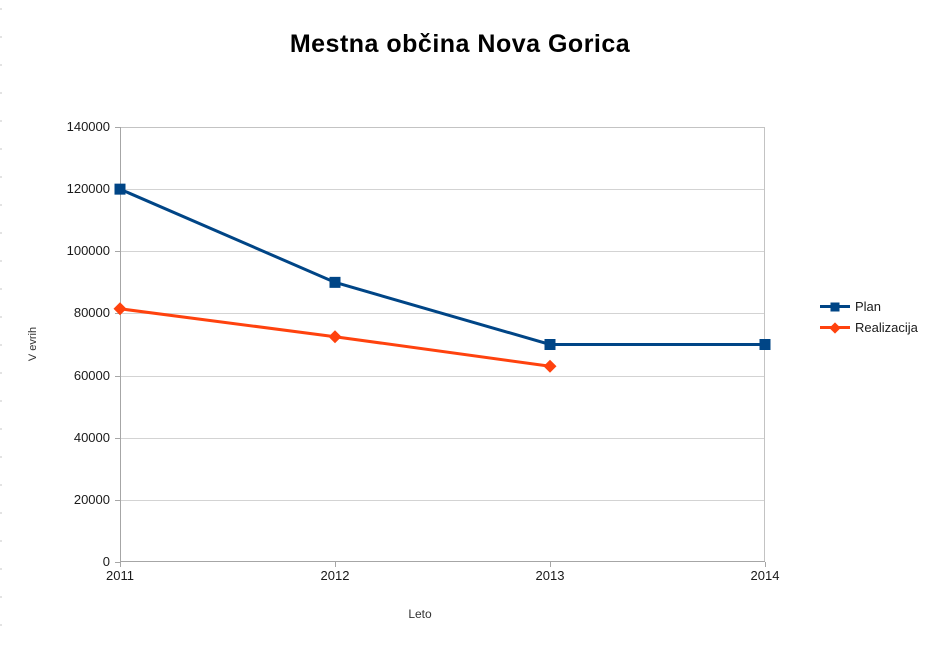 Image resolution: width=943 pixels, height=645 pixels. I want to click on y-tick-label: 20000, so click(91, 499).